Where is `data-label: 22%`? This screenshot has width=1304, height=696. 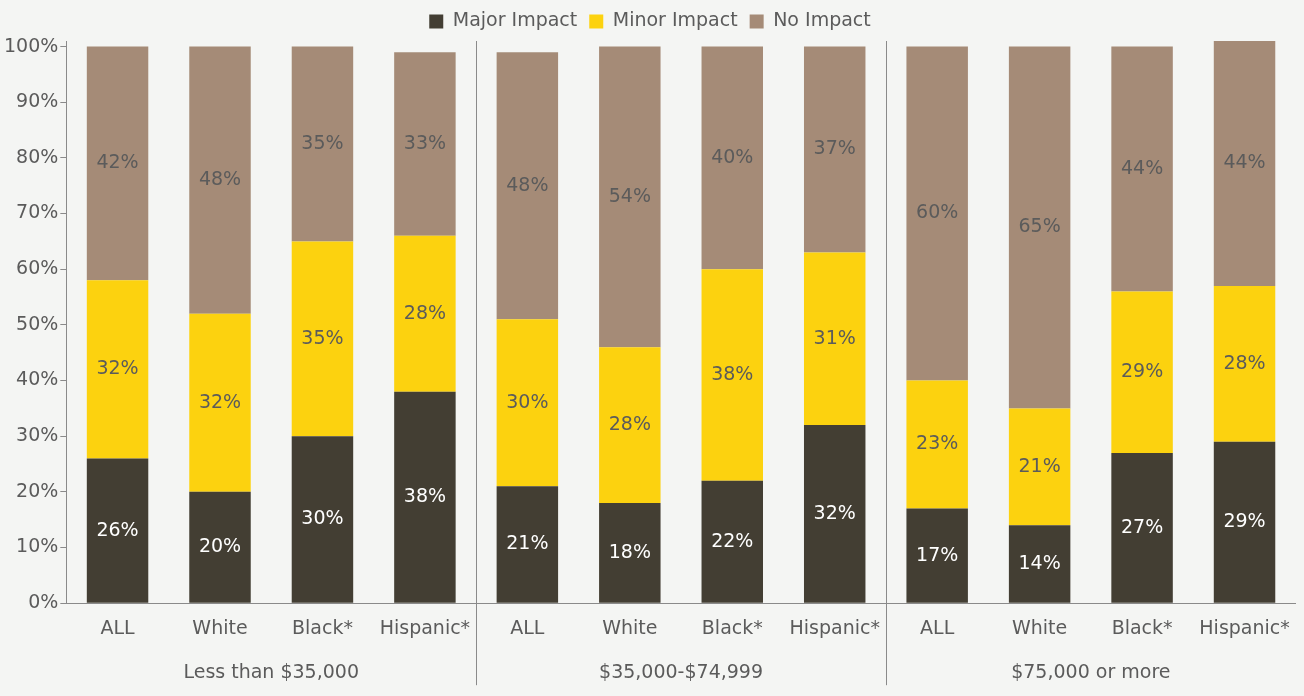 data-label: 22% is located at coordinates (732, 539).